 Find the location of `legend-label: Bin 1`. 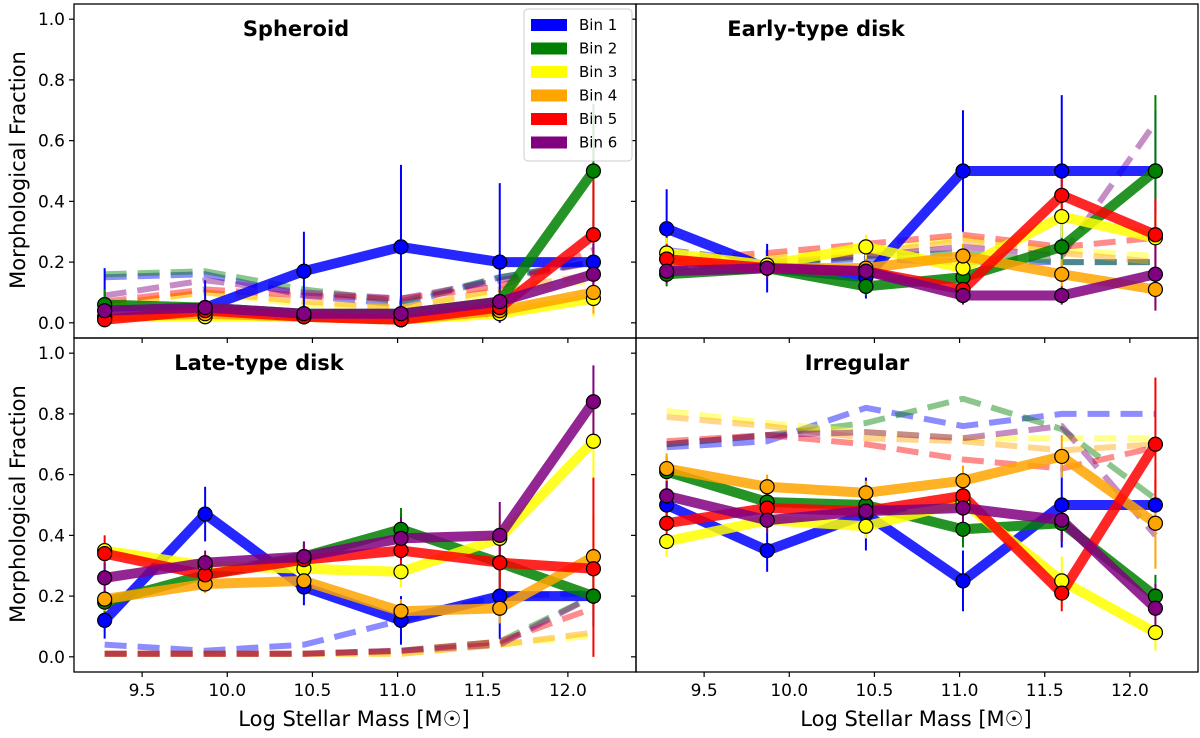

legend-label: Bin 1 is located at coordinates (598, 25).